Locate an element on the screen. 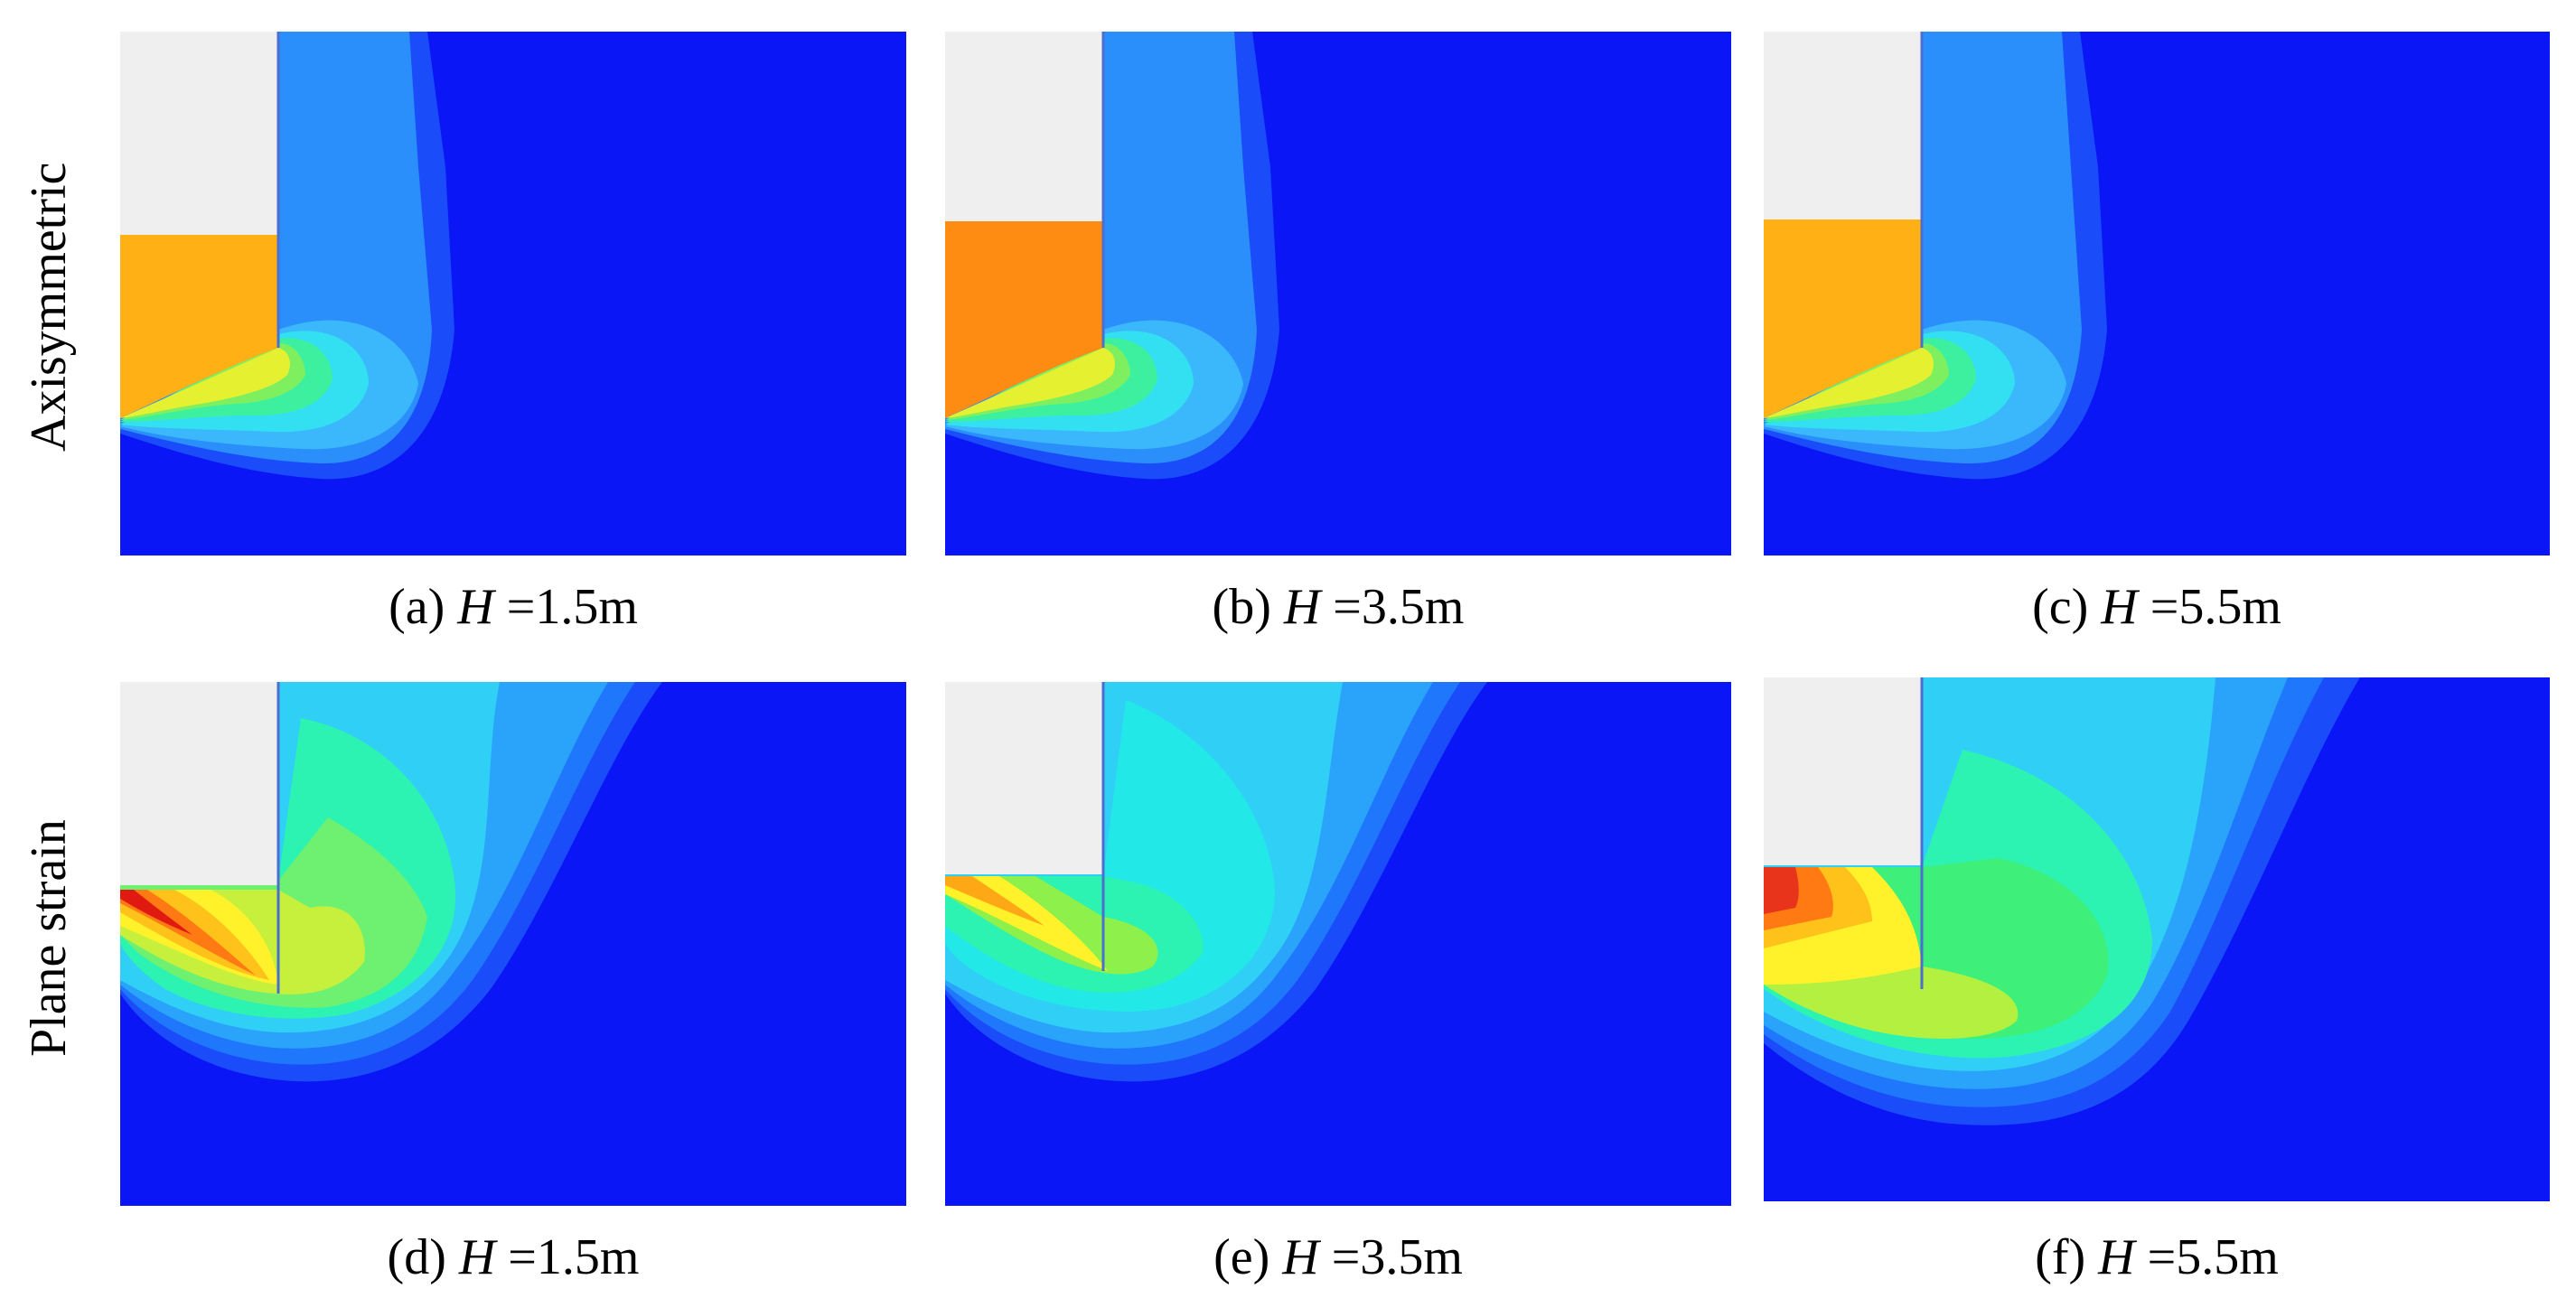 The height and width of the screenshot is (1307, 2576). caption-a: (a) H =1.5m is located at coordinates (513, 607).